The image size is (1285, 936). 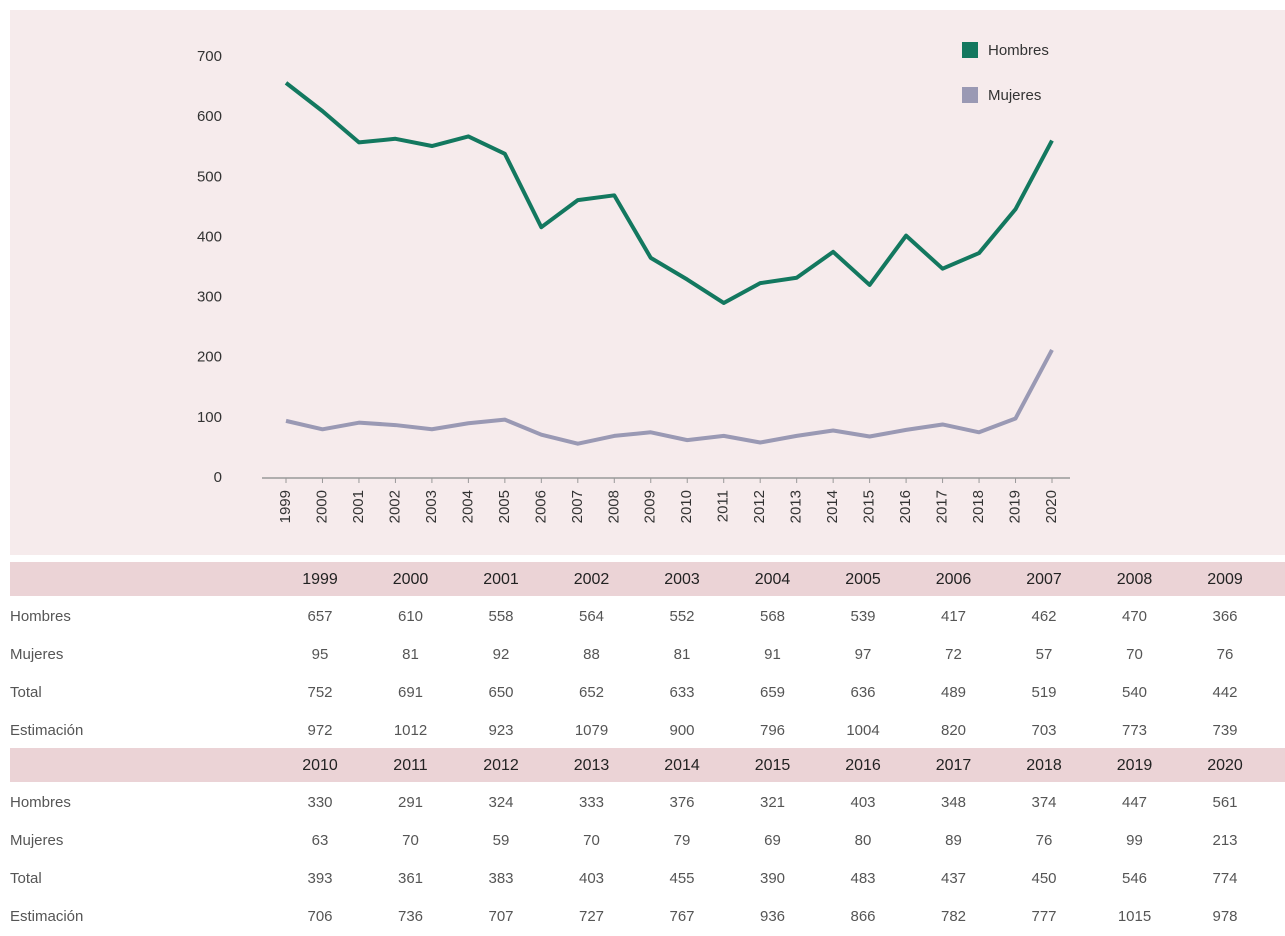 I want to click on table-cell: 706, so click(x=319, y=916).